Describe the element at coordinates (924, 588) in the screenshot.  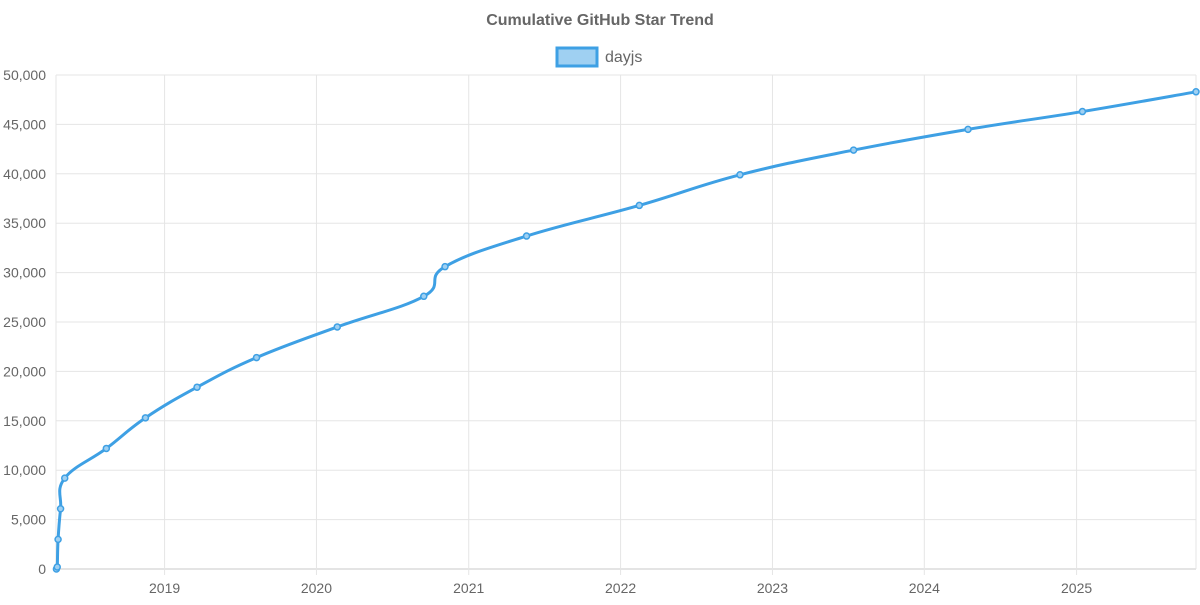
I see `x-tick-label: 2024` at that location.